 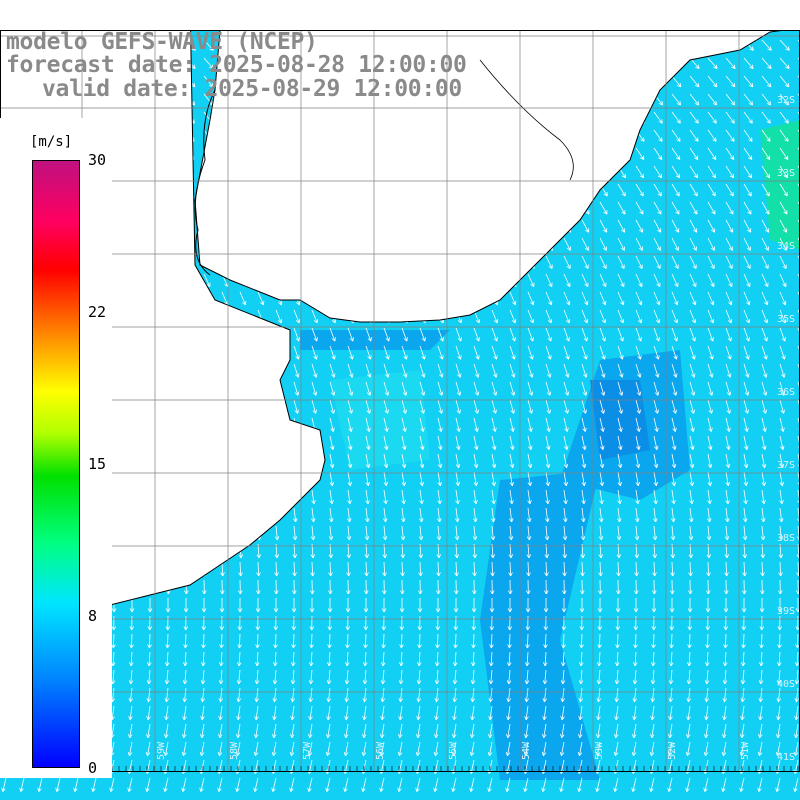 What do you see at coordinates (786, 465) in the screenshot?
I see `lat-label: 37S` at bounding box center [786, 465].